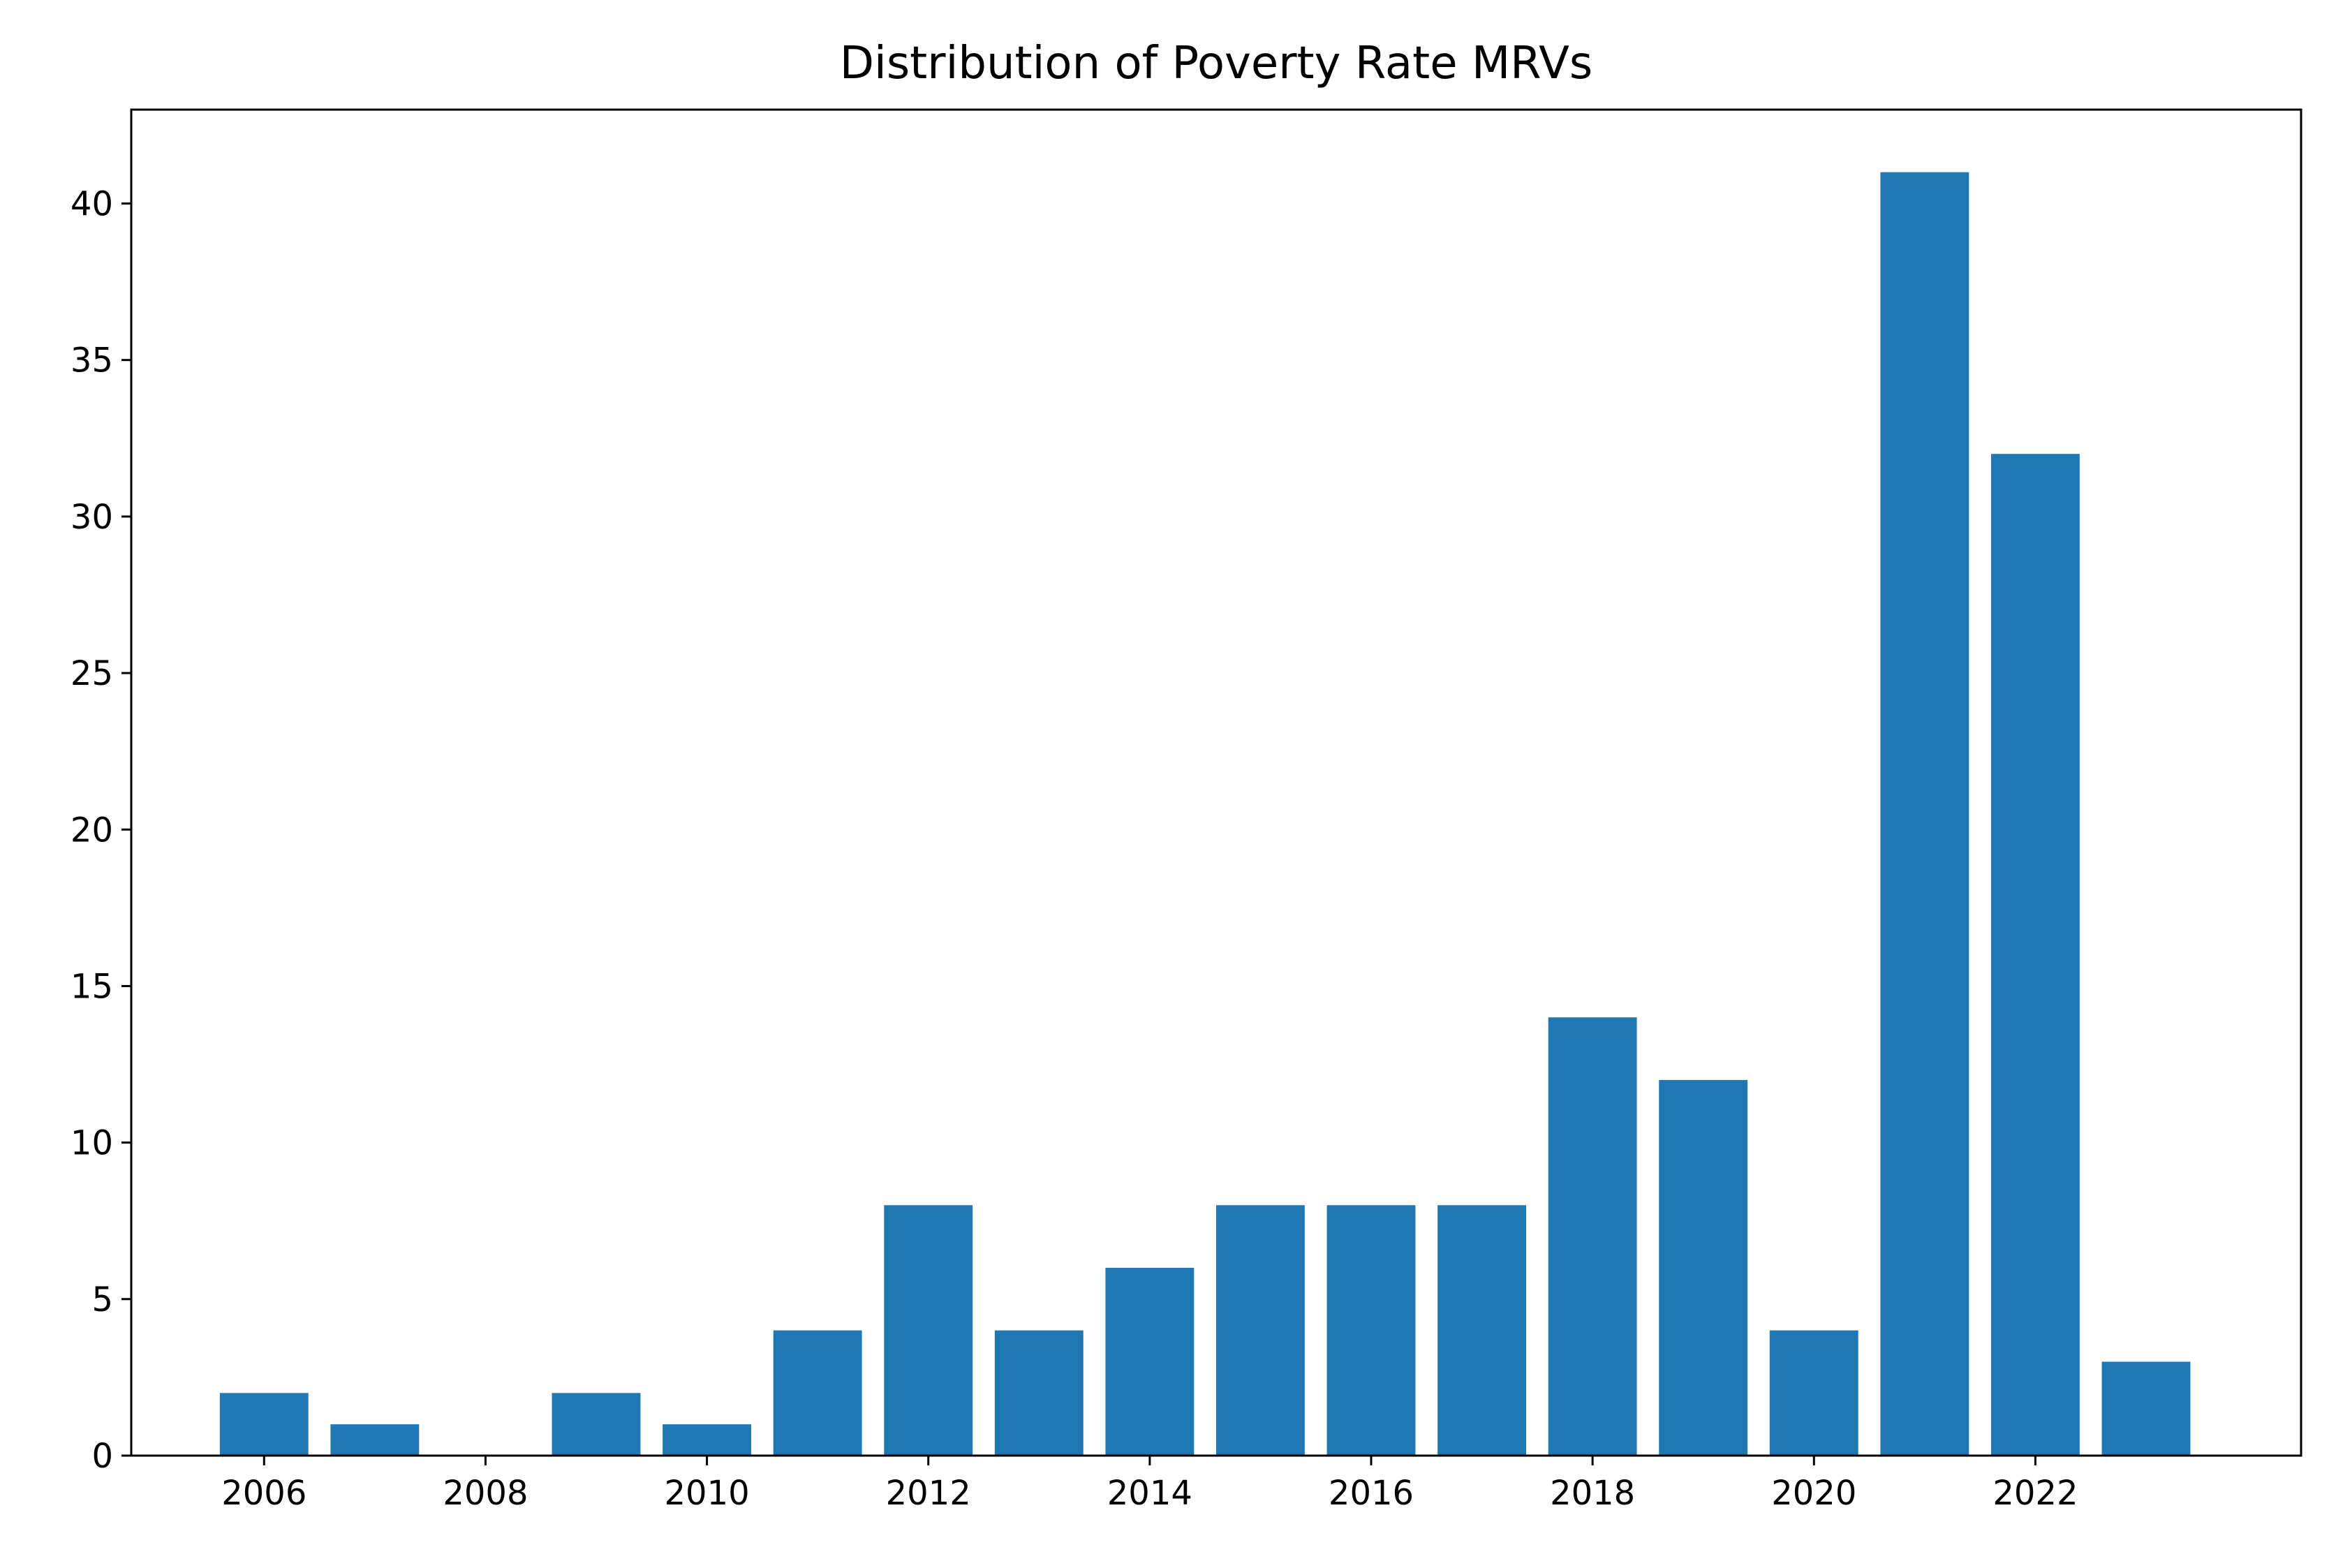 The height and width of the screenshot is (1568, 2329). Describe the element at coordinates (817, 1393) in the screenshot. I see `bar-2011` at that location.